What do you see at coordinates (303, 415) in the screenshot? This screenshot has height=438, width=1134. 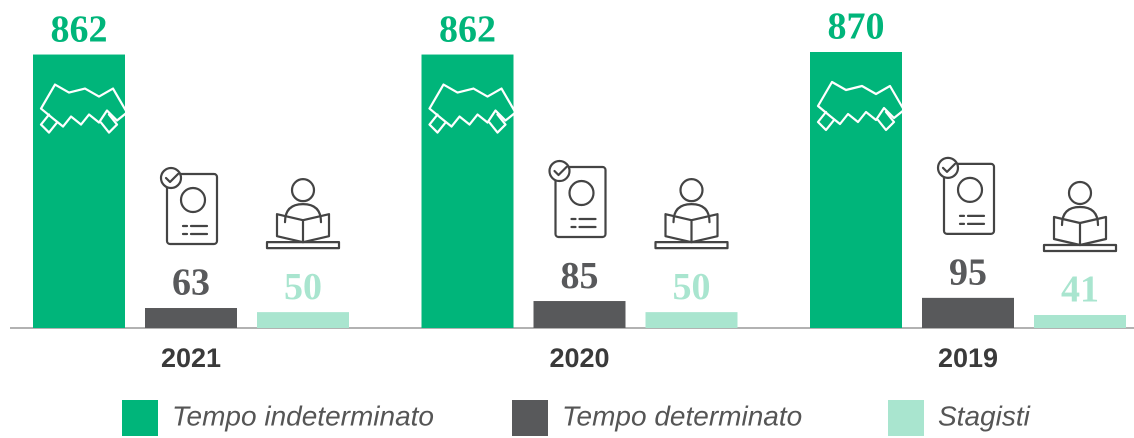 I see `legend-label: Tempo indeterminato` at bounding box center [303, 415].